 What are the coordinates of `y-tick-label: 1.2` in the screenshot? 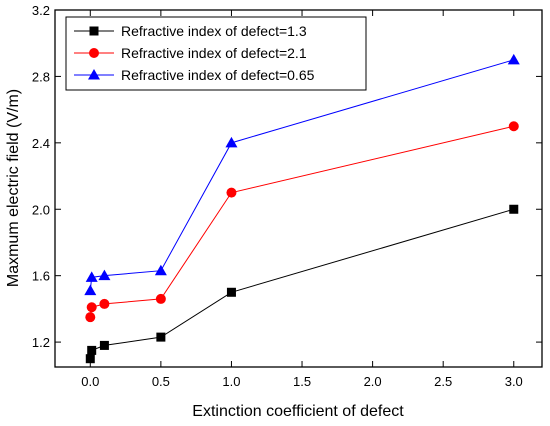 It's located at (41, 342).